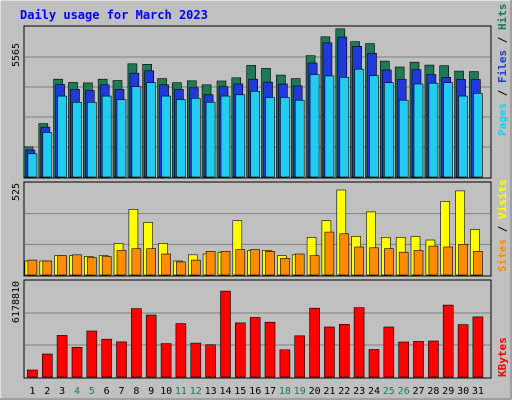  Describe the element at coordinates (92, 391) in the screenshot. I see `x-tick-label: 5` at that location.